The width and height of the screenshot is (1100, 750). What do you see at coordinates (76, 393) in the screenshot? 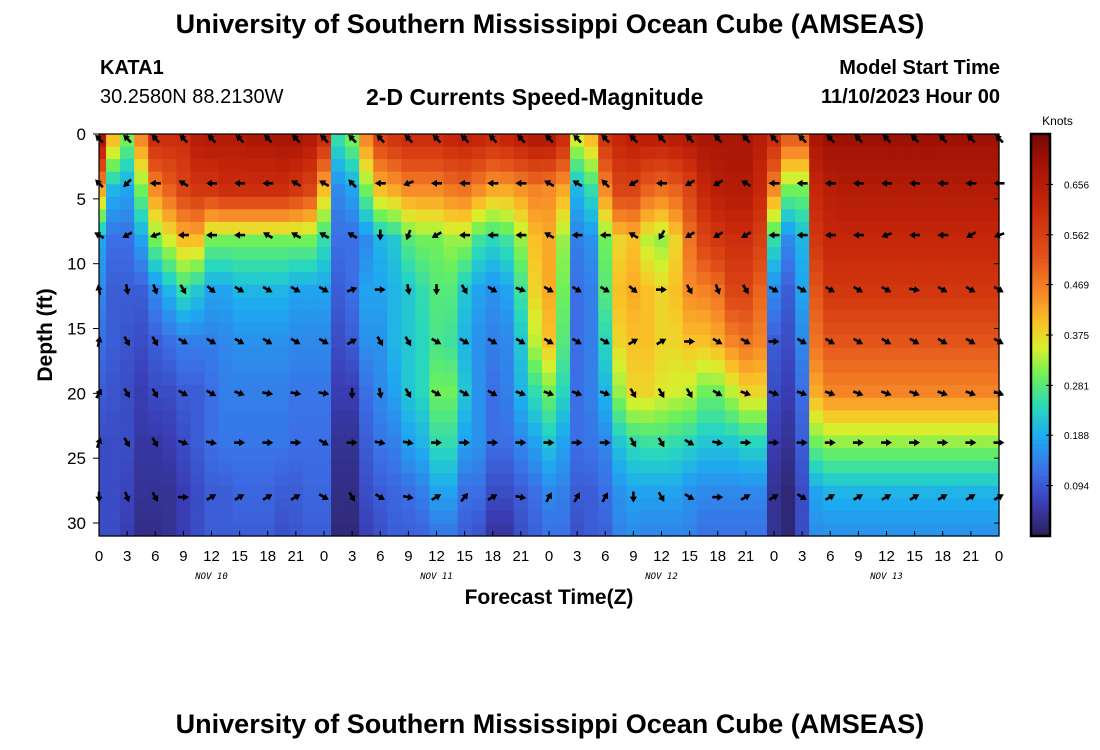
I see `y-tick-label: 20` at bounding box center [76, 393].